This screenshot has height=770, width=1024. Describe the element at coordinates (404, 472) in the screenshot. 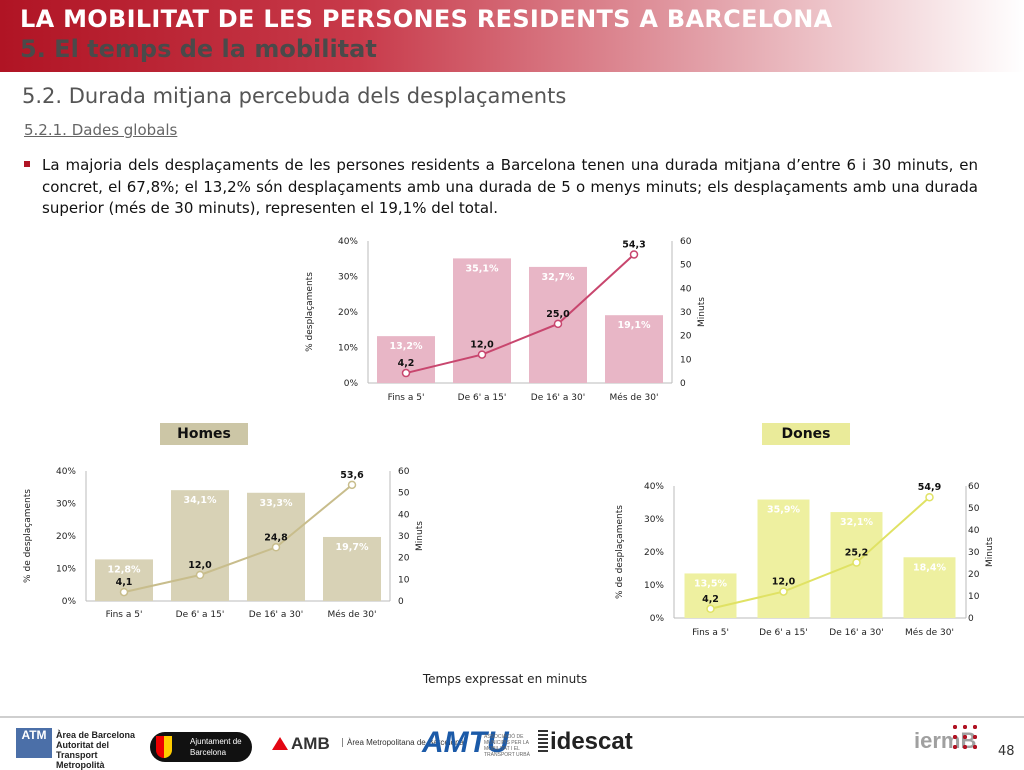

I see `homes-y2tick-label: 60` at that location.